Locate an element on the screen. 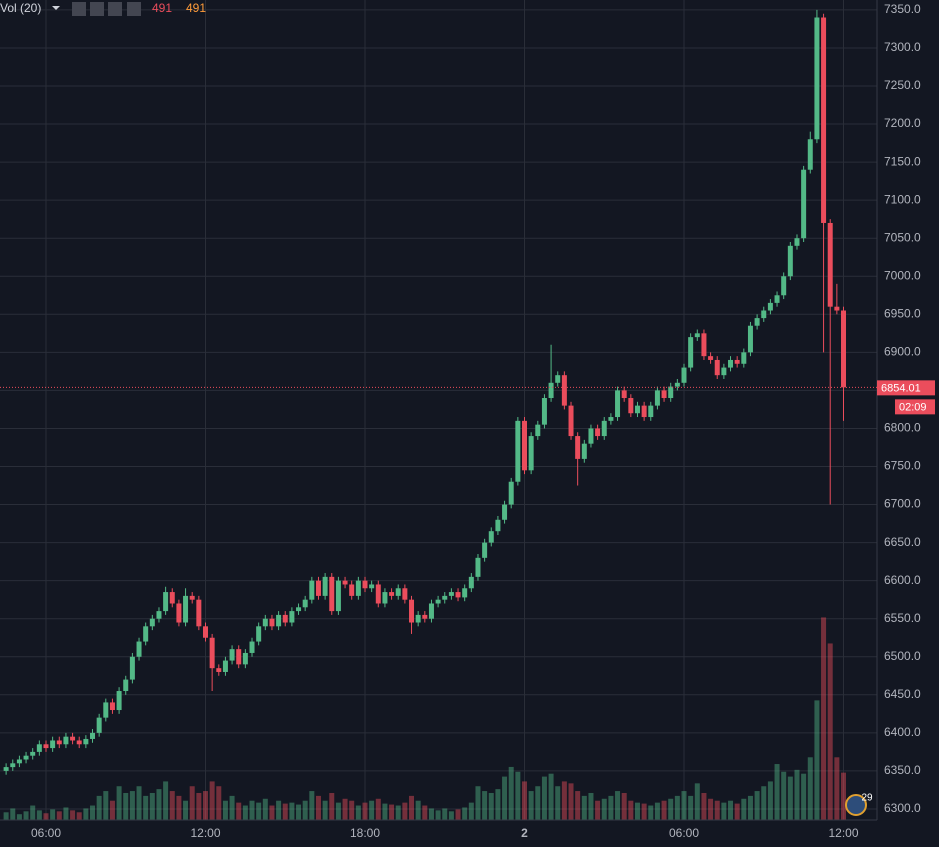 The image size is (939, 847). close-button is located at coordinates (134, 9).